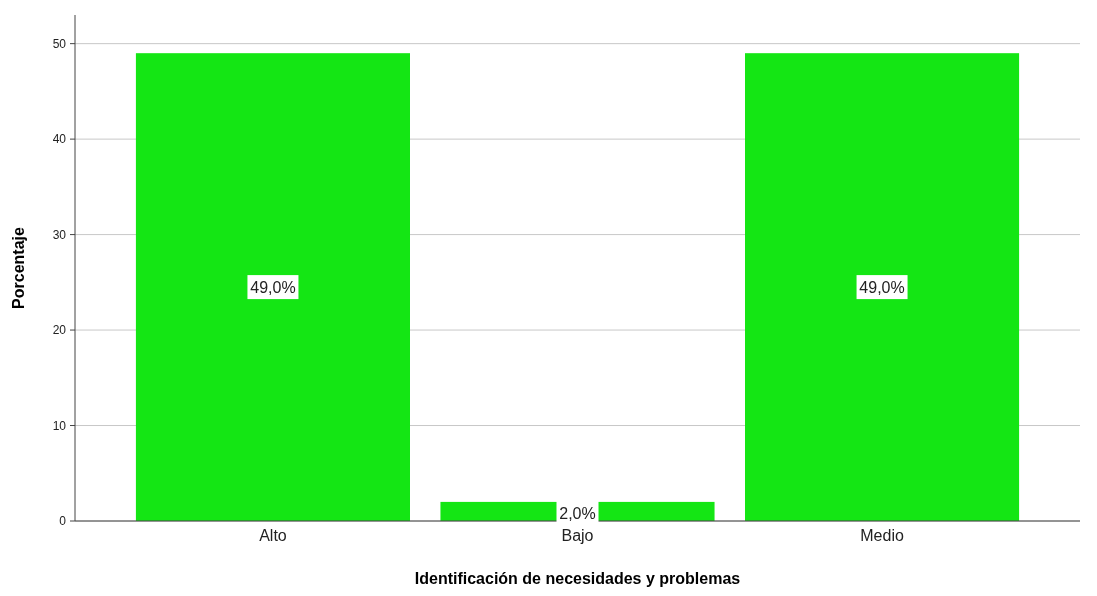  What do you see at coordinates (273, 535) in the screenshot?
I see `x-tick-label: Alto` at bounding box center [273, 535].